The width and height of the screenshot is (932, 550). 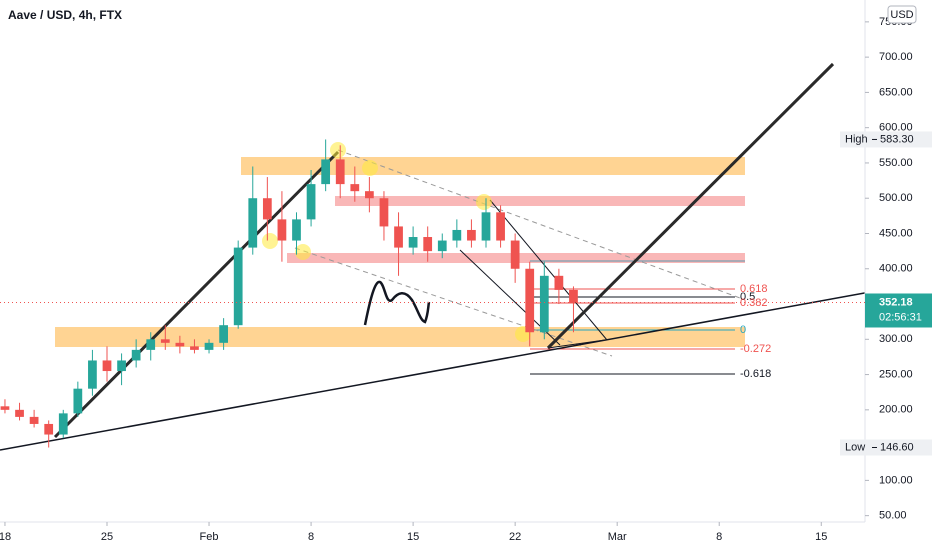 I want to click on y-tick-label: 250.00, so click(x=896, y=374).